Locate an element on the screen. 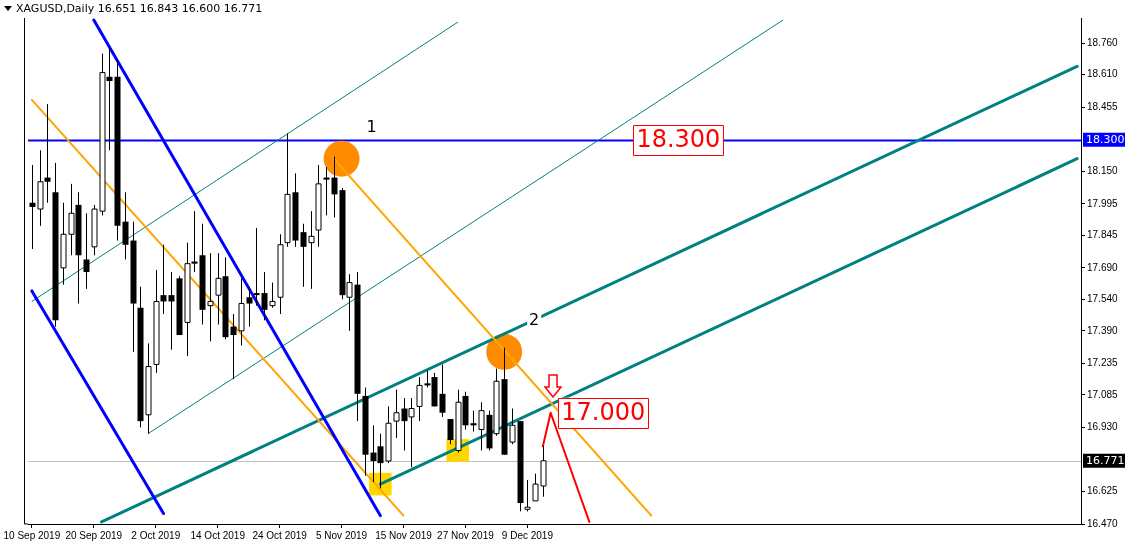 The height and width of the screenshot is (546, 1125). x-tick-label: 9 Dec 2019 is located at coordinates (527, 535).